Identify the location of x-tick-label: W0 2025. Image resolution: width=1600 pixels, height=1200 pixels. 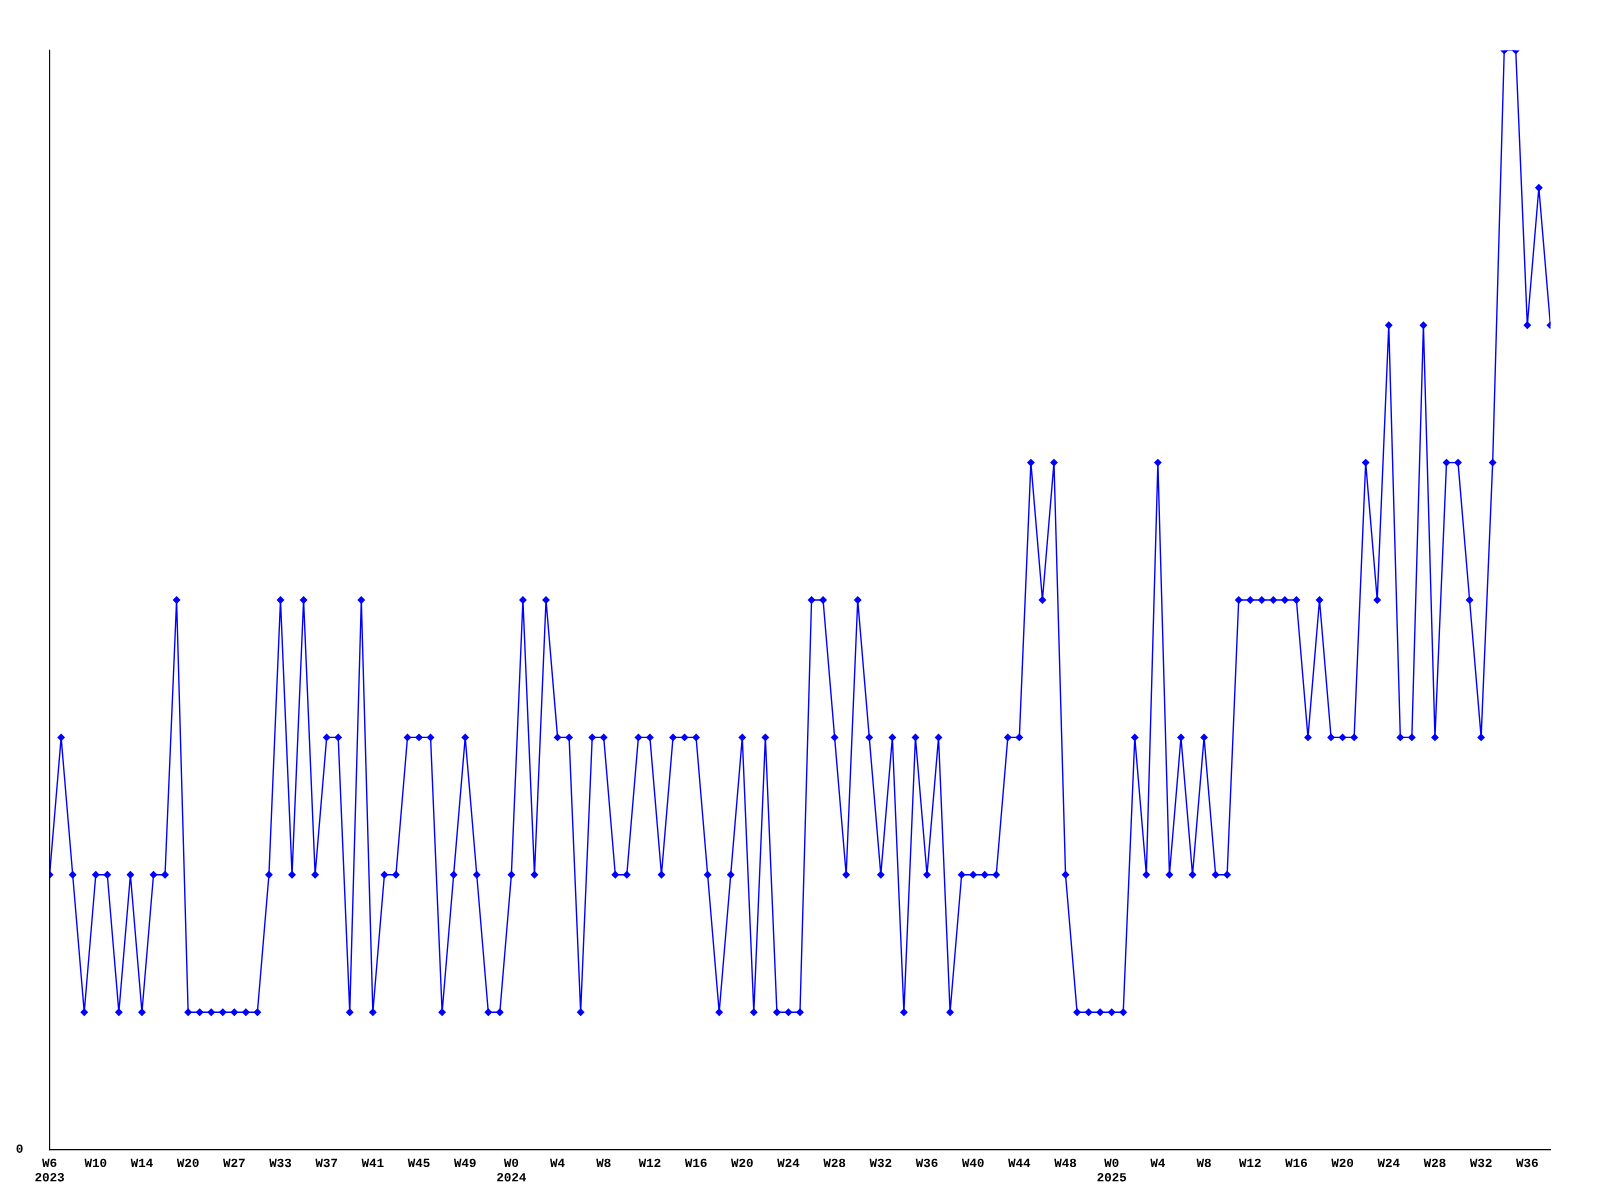
(1112, 1170).